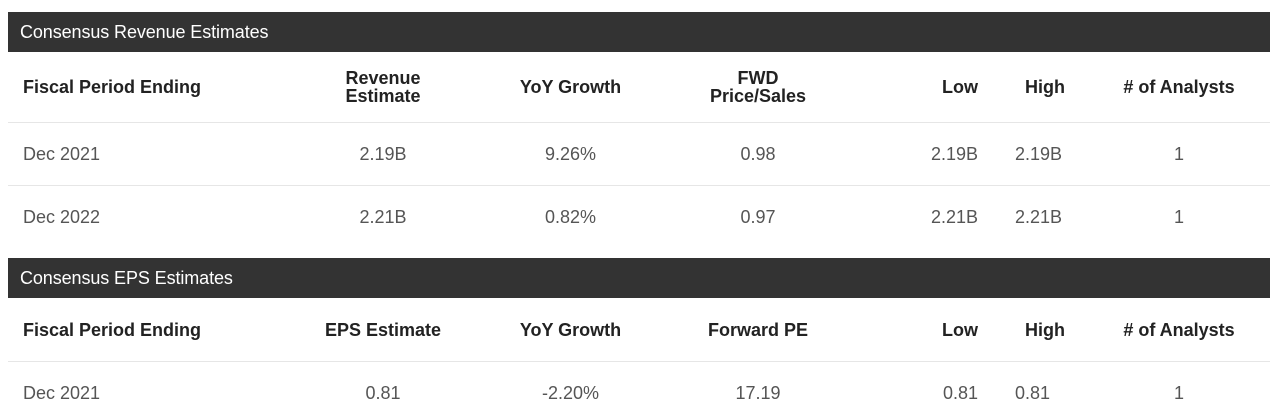  I want to click on cell-estimate: 2.19B, so click(383, 154).